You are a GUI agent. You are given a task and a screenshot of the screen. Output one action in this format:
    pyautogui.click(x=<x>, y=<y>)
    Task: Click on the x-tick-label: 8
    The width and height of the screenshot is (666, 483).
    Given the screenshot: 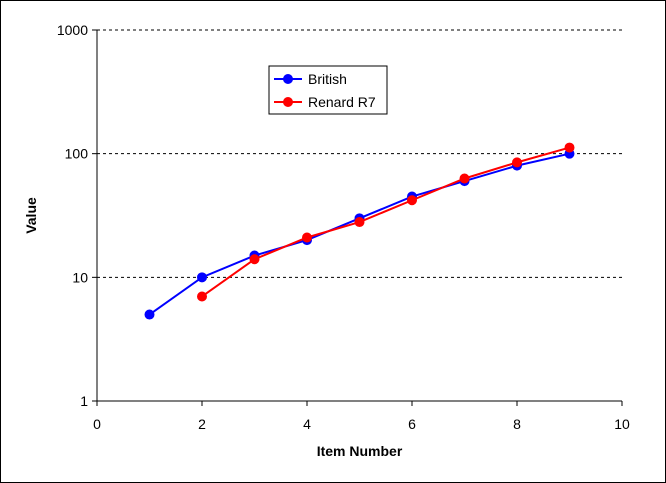 What is the action you would take?
    pyautogui.click(x=517, y=424)
    